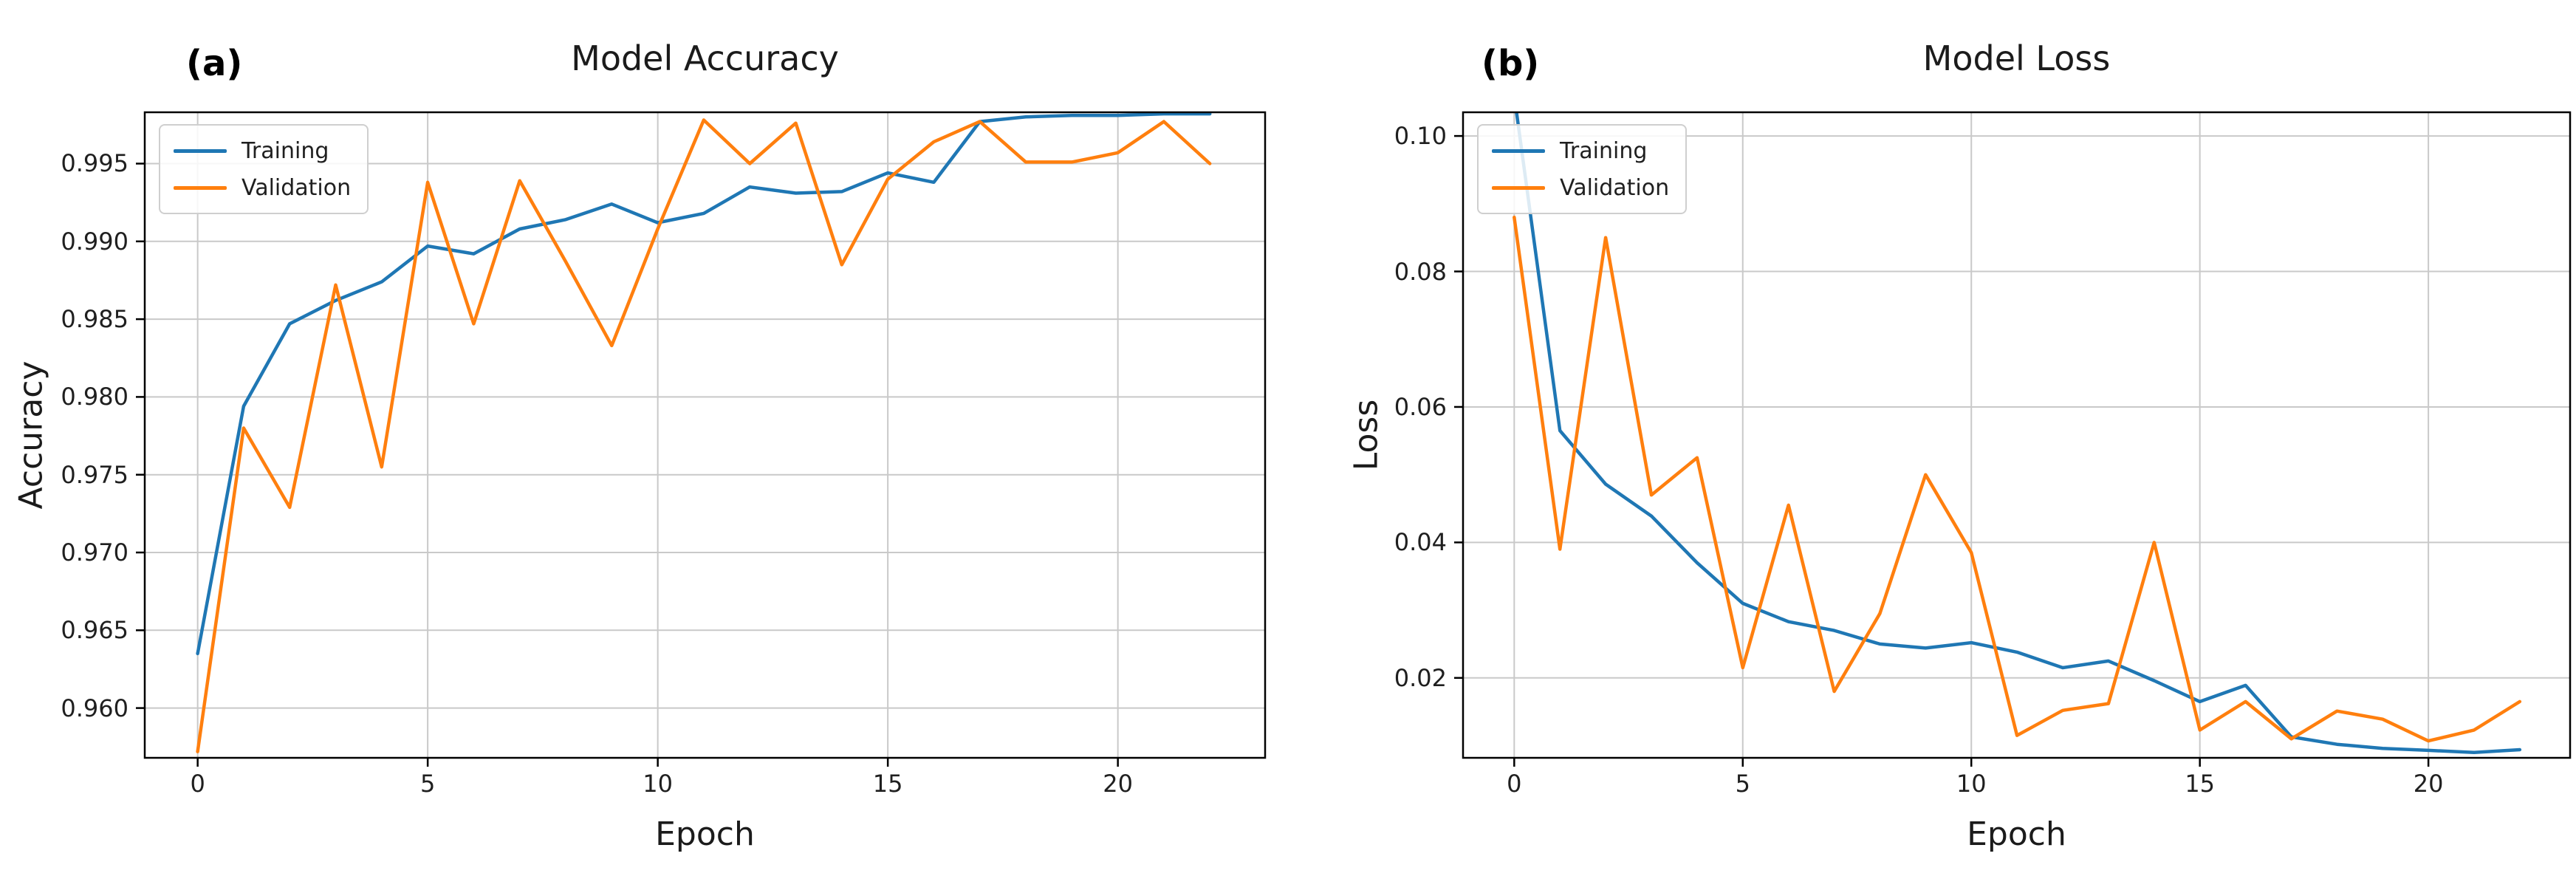  What do you see at coordinates (95, 474) in the screenshot?
I see `y-tick-label: 0.975` at bounding box center [95, 474].